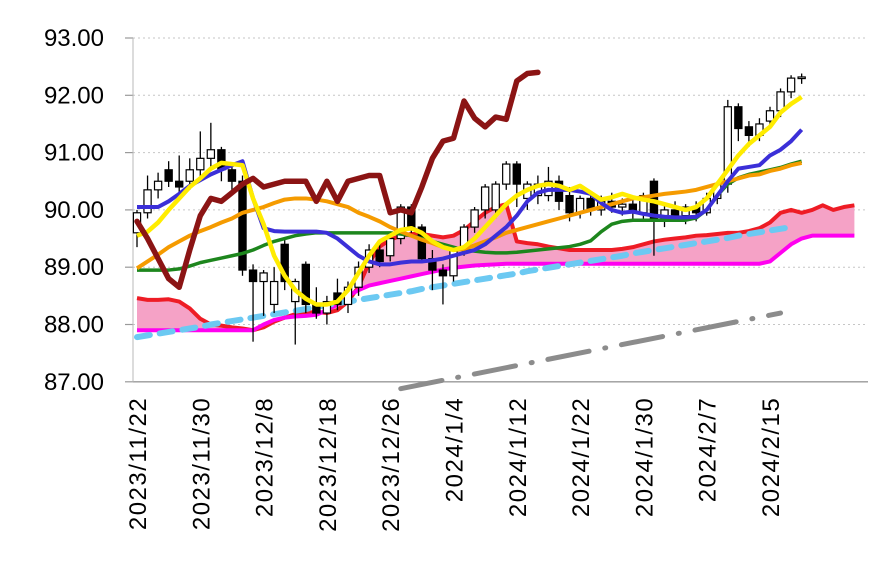  Describe the element at coordinates (74, 153) in the screenshot. I see `y-axis-tick-label: 91.00` at that location.